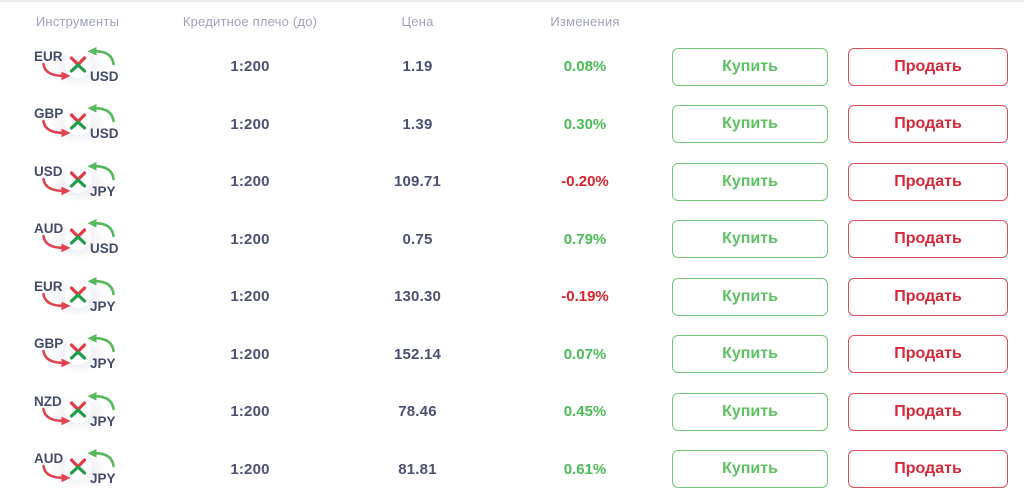  Describe the element at coordinates (512, 125) in the screenshot. I see `table-row: GBP USD 1:200 1.39 0.30% Купить Продать` at that location.